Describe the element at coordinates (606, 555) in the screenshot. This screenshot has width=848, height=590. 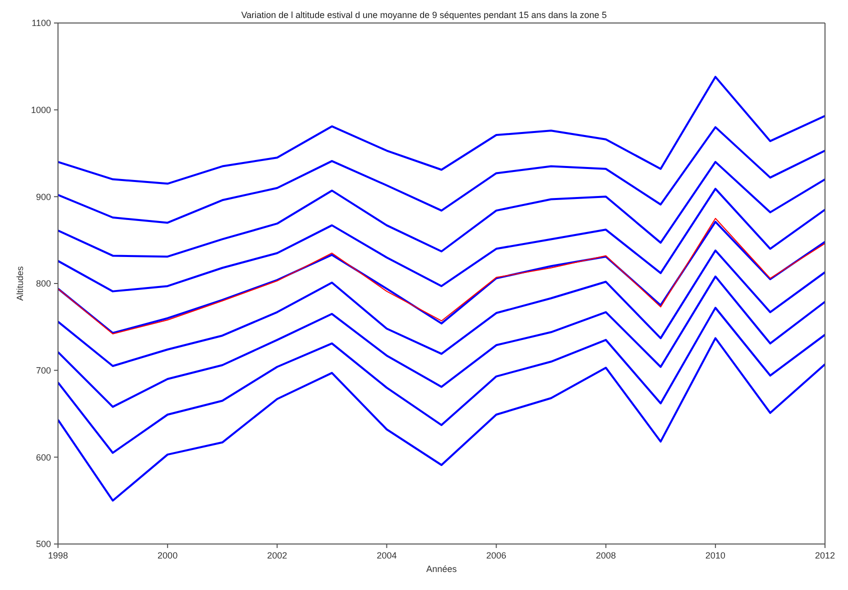
I see `x-tick-label: 2008` at that location.